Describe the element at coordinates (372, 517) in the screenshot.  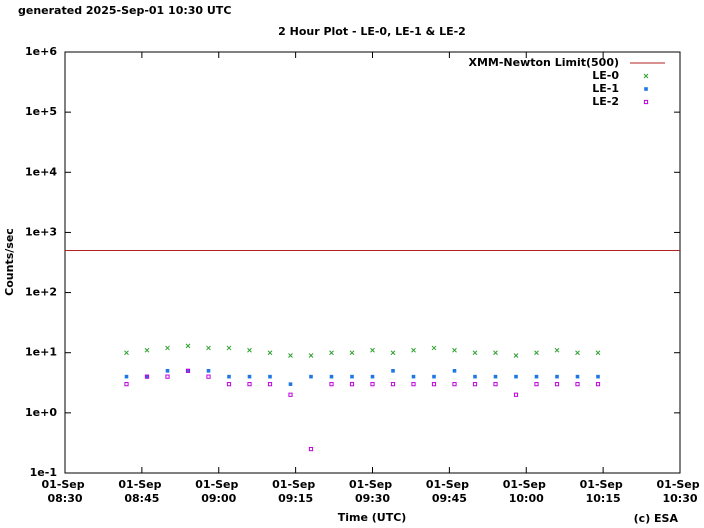
I see `x-axis-label: Time (UTC)` at that location.